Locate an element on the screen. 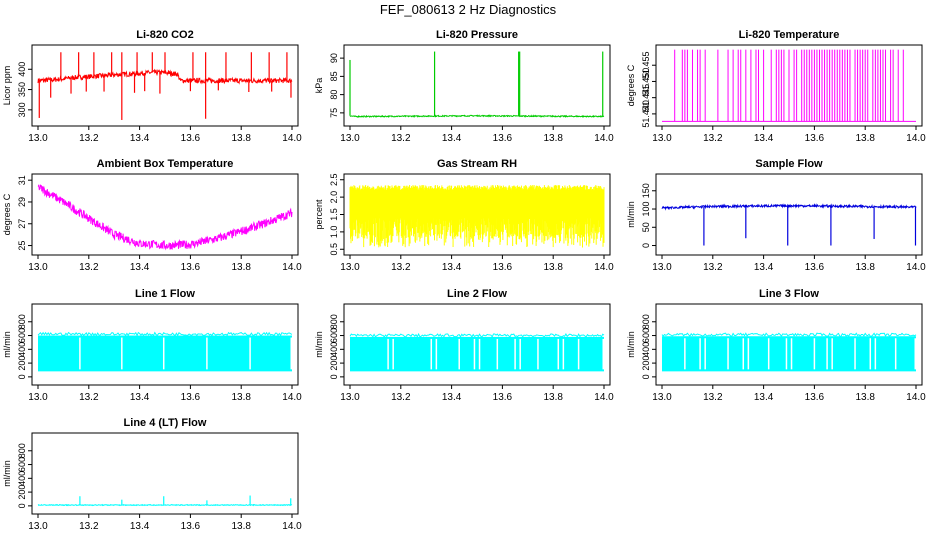 The width and height of the screenshot is (936, 544). y-tick-label: 0.5 is located at coordinates (334, 249).